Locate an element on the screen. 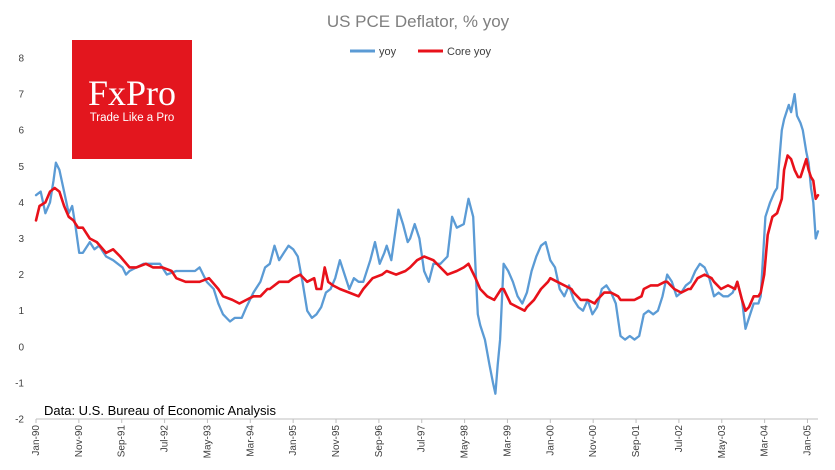 The image size is (835, 470). logo-name: FxPro is located at coordinates (132, 93).